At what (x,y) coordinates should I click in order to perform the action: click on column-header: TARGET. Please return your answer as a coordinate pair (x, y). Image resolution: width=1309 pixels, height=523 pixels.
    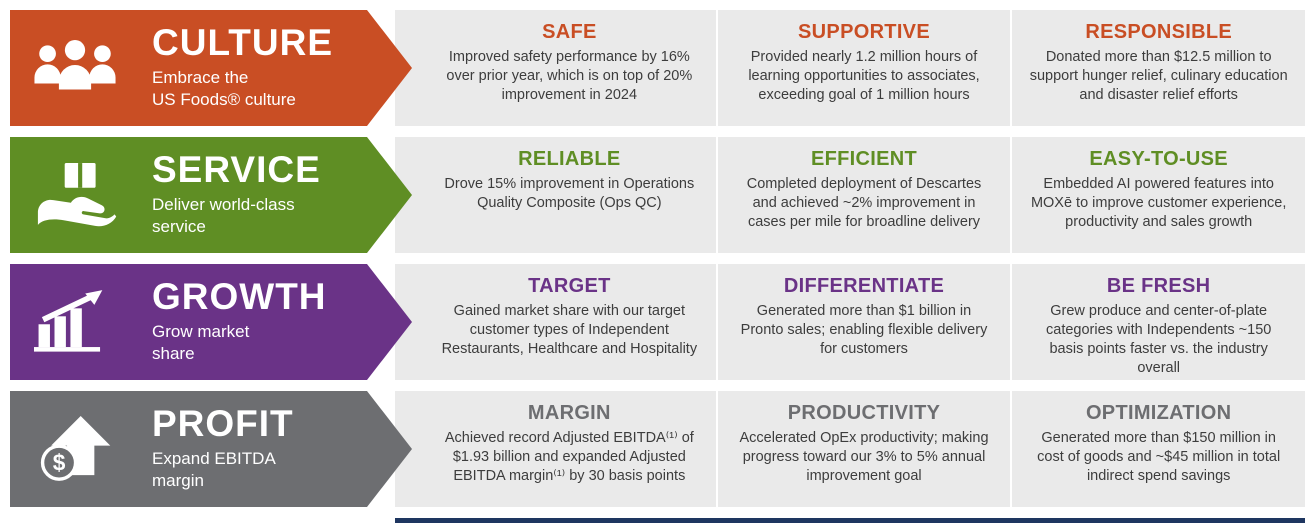
    Looking at the image, I should click on (569, 286).